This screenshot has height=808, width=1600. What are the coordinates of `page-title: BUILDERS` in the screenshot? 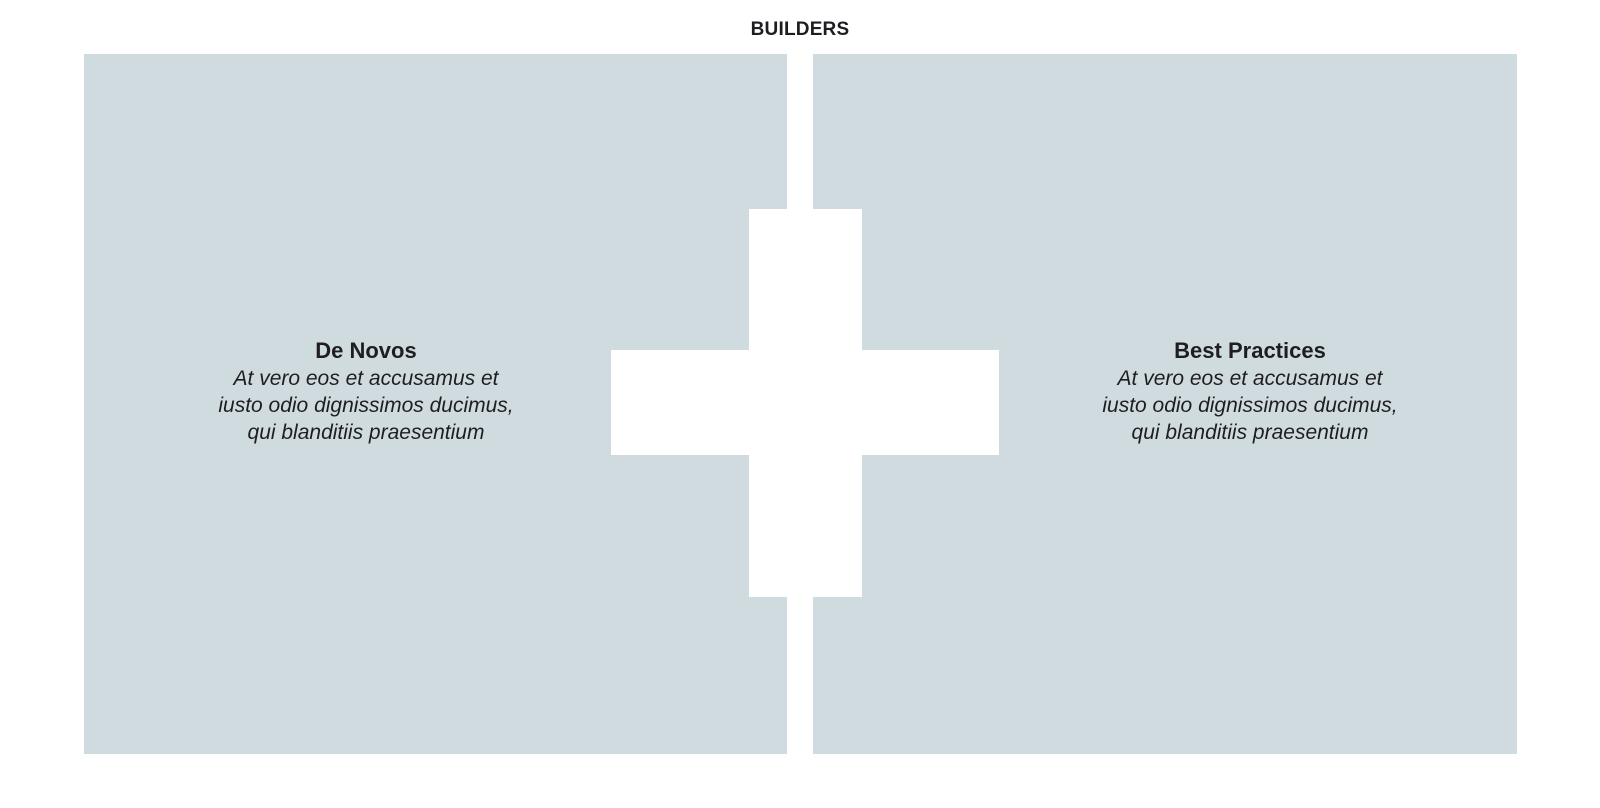 It's located at (800, 29).